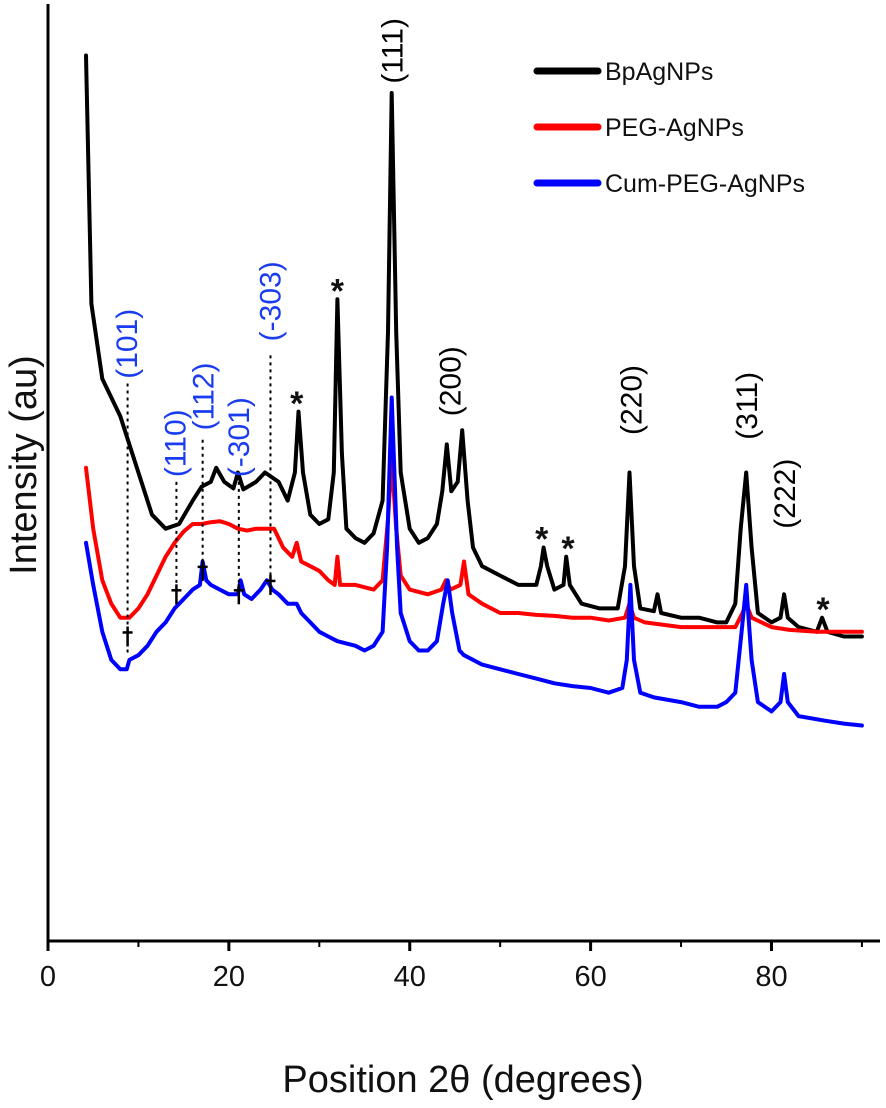 This screenshot has width=886, height=1108. What do you see at coordinates (747, 406) in the screenshot?
I see `peak-label-ag: (311)` at bounding box center [747, 406].